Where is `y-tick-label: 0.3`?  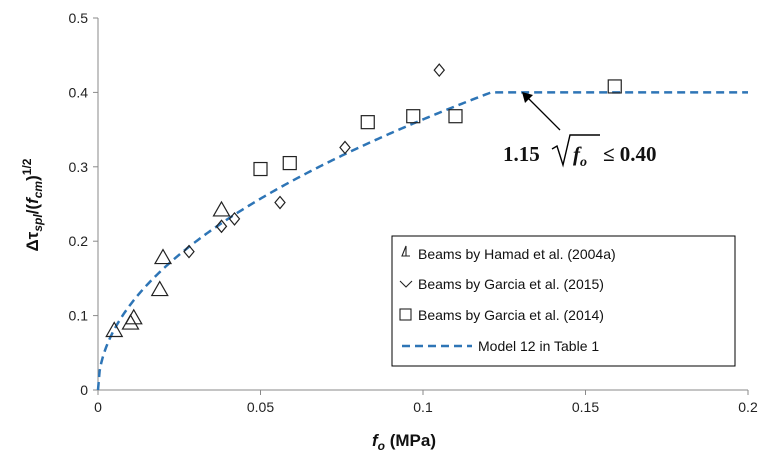 y-tick-label: 0.3 is located at coordinates (79, 167).